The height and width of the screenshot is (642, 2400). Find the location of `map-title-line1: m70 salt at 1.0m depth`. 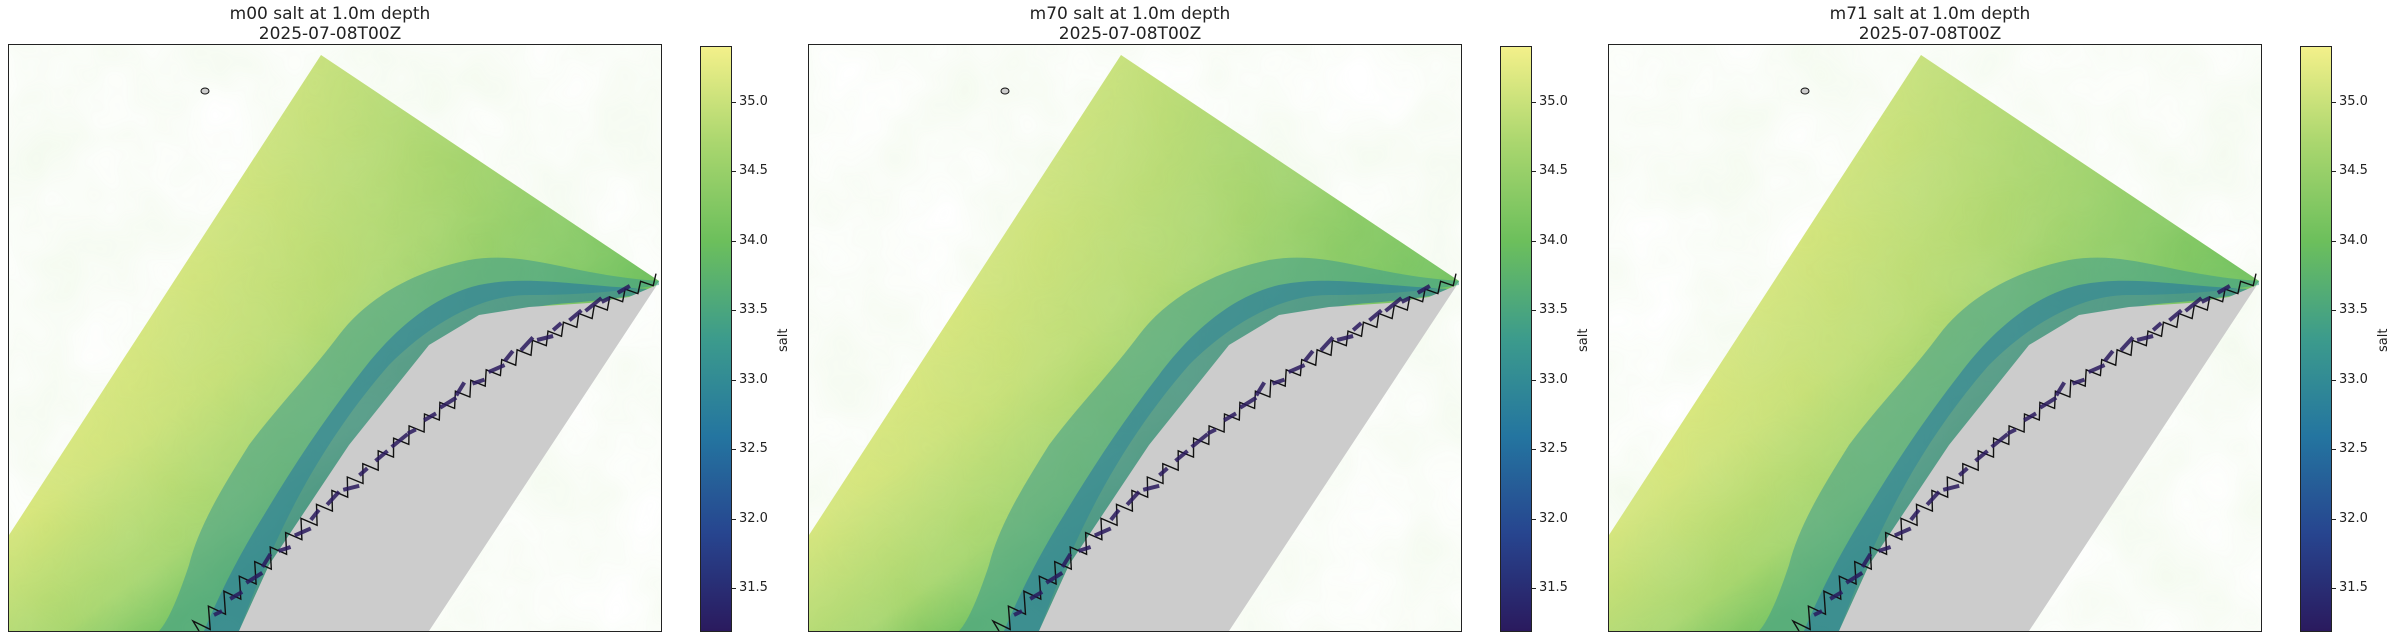

map-title-line1: m70 salt at 1.0m depth is located at coordinates (1130, 14).